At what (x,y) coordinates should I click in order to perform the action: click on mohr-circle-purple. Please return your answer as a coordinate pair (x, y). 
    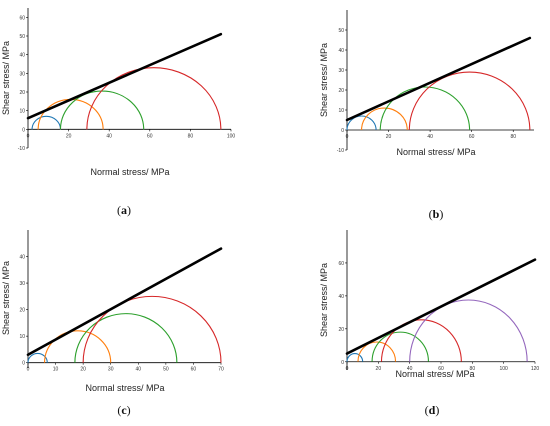
    Looking at the image, I should click on (468, 330).